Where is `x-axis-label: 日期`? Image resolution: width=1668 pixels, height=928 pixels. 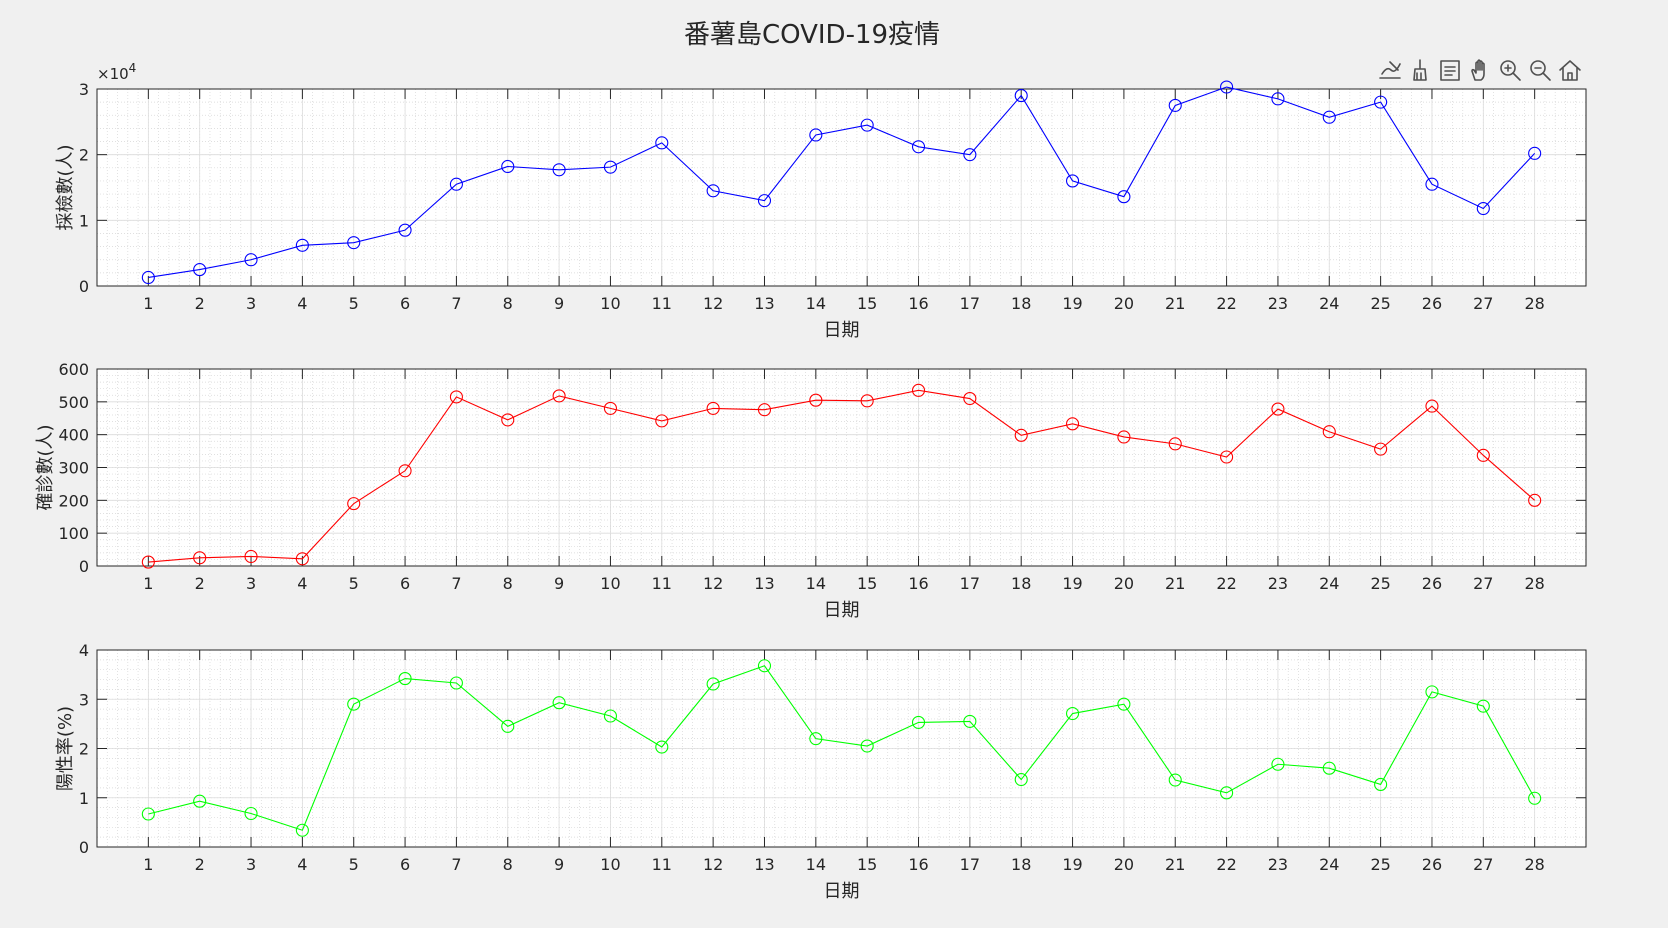 x-axis-label: 日期 is located at coordinates (842, 330).